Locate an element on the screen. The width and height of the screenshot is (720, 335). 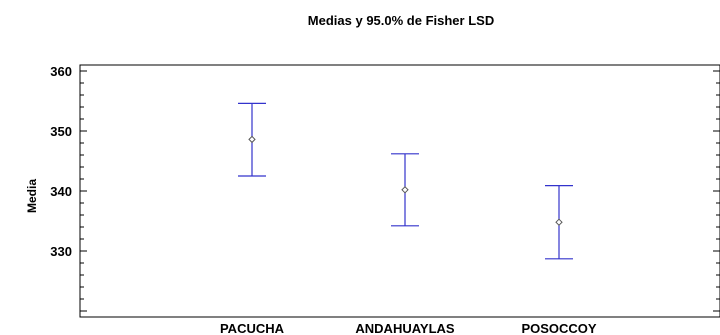
x-category-label: POSOCCOY is located at coordinates (558, 328).